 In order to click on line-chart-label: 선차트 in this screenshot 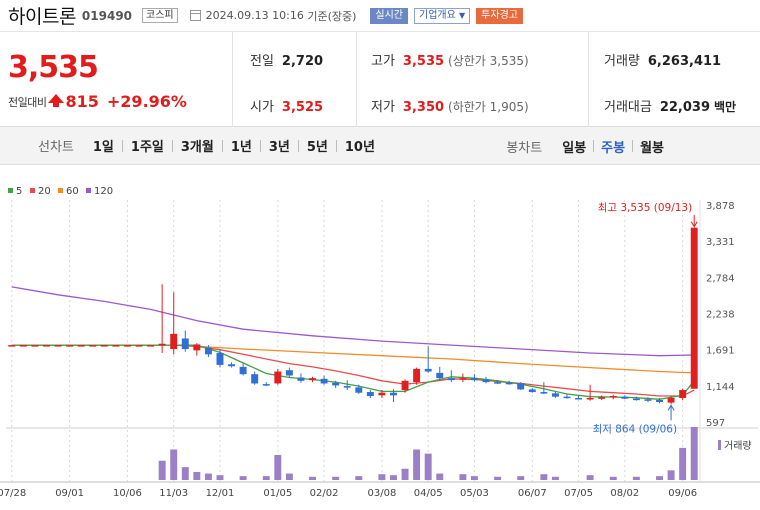, I will do `click(56, 147)`.